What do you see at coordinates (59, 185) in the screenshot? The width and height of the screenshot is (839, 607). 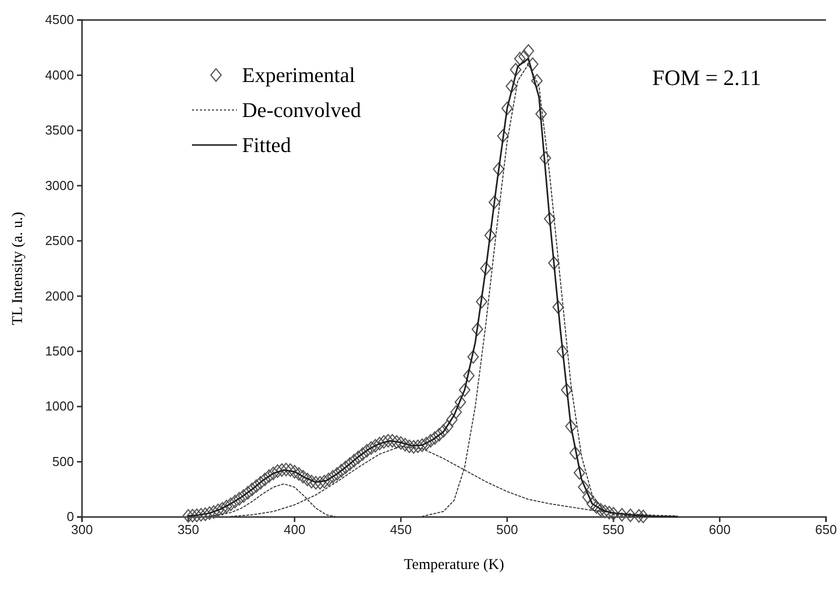 I see `y-tick-label: 3000` at bounding box center [59, 185].